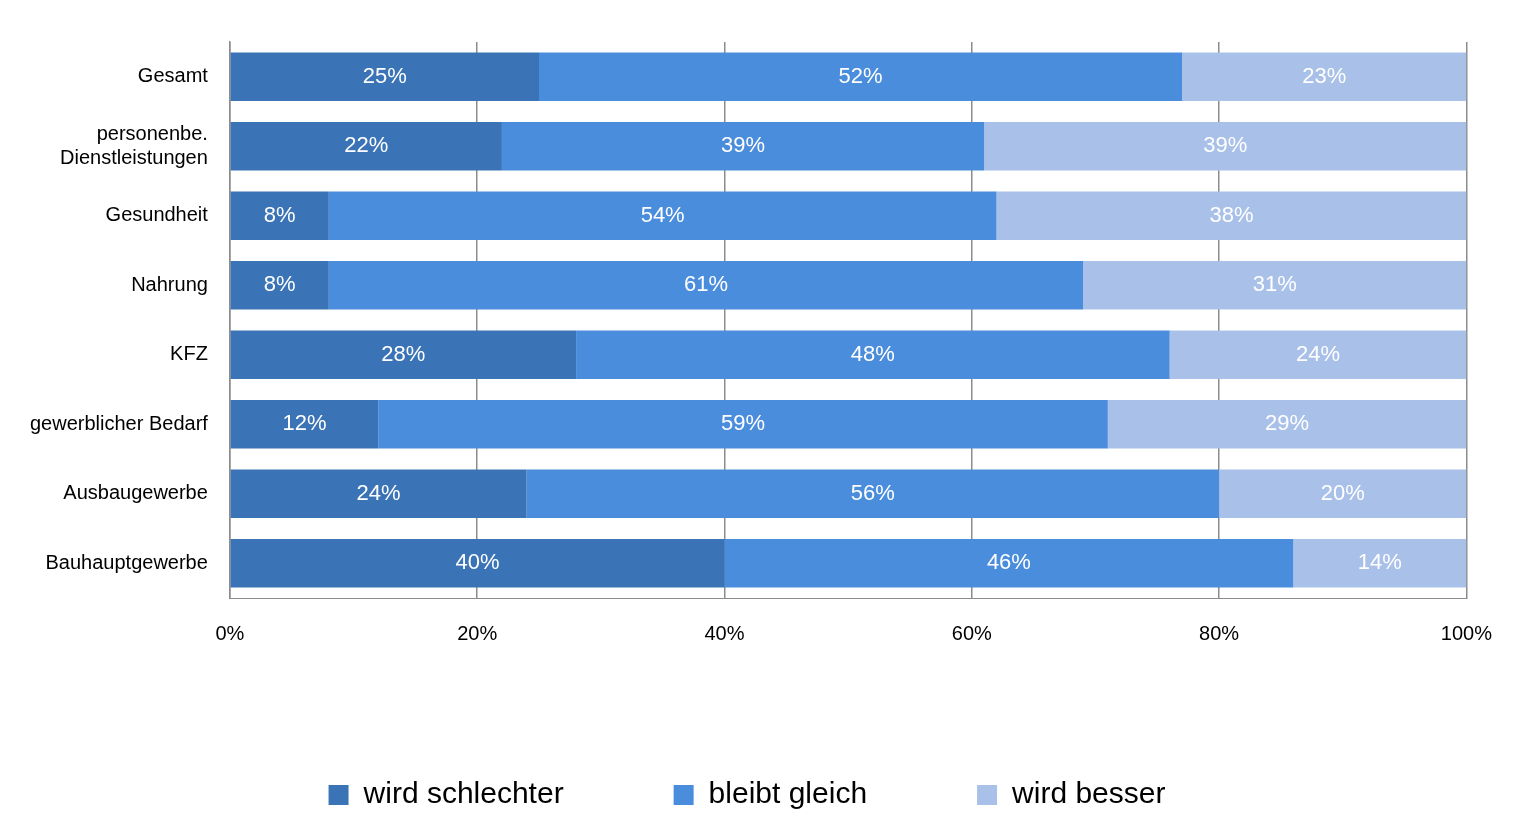 The image size is (1524, 828). Describe the element at coordinates (1219, 632) in the screenshot. I see `x-tick-label: 80%` at that location.